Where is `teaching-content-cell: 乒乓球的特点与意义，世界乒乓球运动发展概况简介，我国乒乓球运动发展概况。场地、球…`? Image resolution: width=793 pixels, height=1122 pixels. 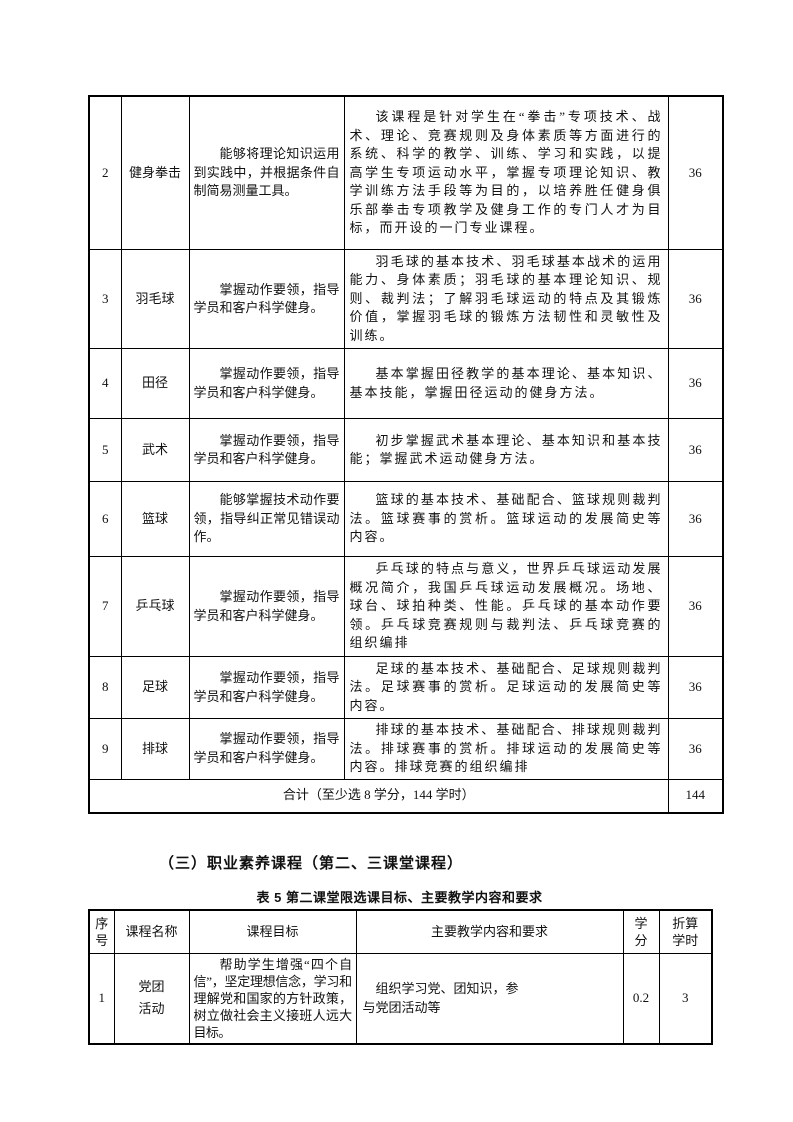
teaching-content-cell: 乒乓球的特点与意义，世界乒乓球运动发展概况简介，我国乒乓球运动发展概况。场地、球… is located at coordinates (506, 606).